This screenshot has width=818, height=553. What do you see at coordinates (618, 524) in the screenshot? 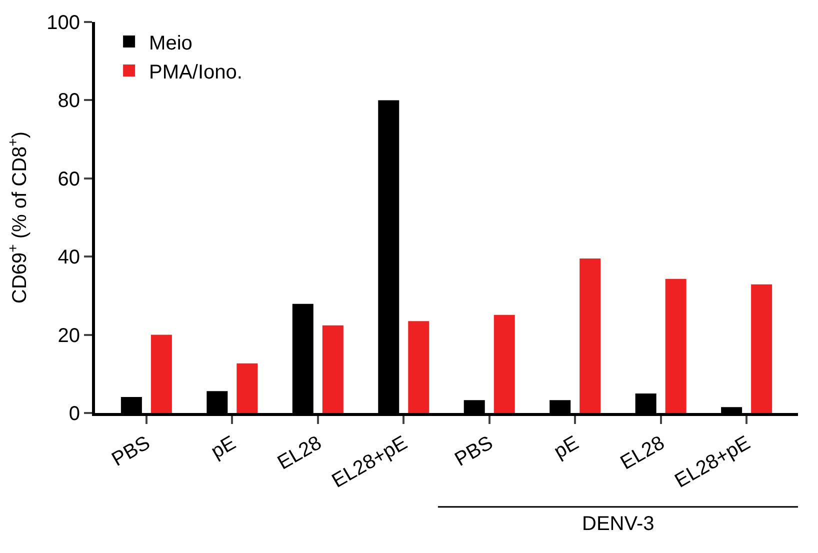
I see `text: DENV-3` at bounding box center [618, 524].